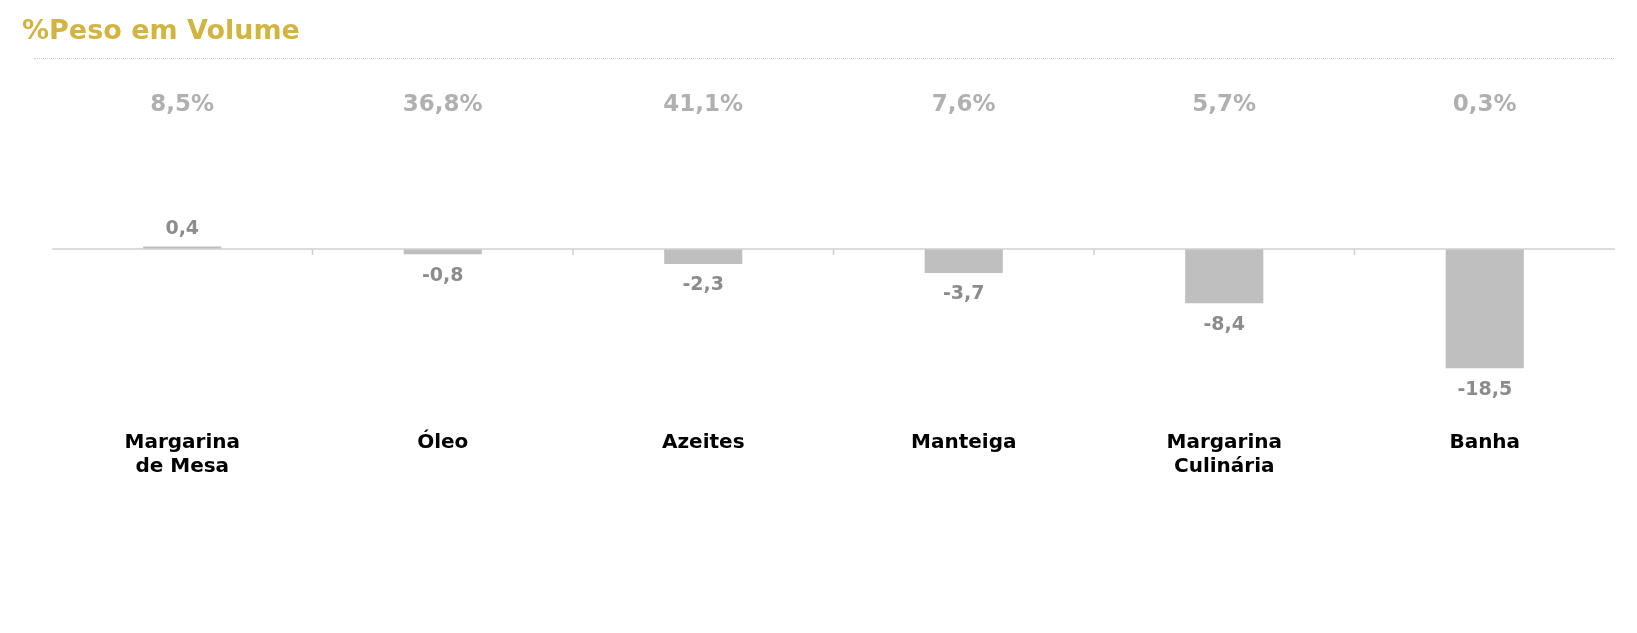  What do you see at coordinates (442, 273) in the screenshot?
I see `data-label: -0,8` at bounding box center [442, 273].